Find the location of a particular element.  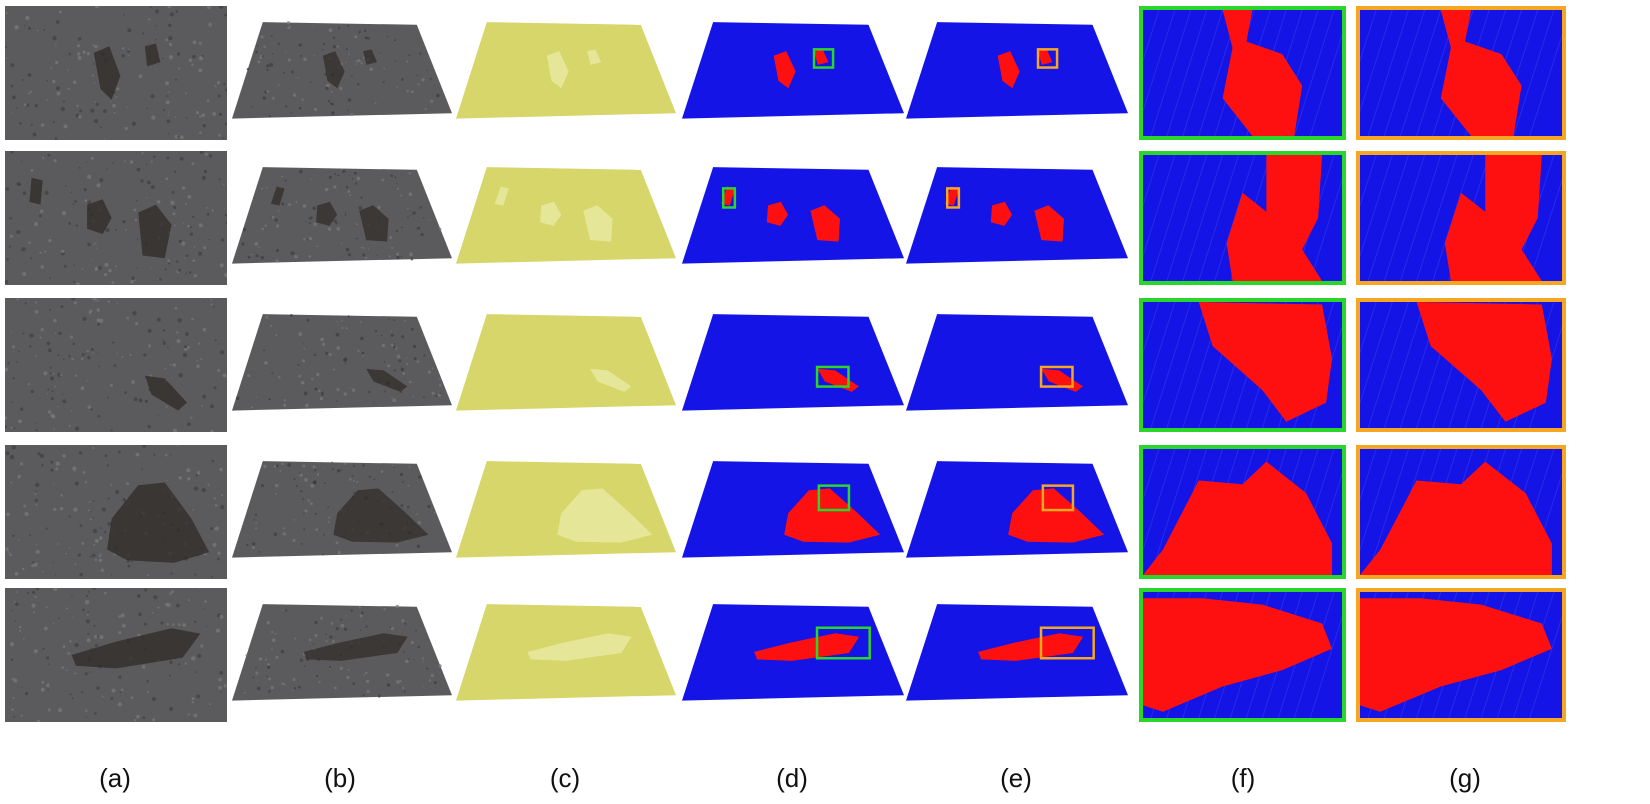

column-label-b: (b) is located at coordinates (340, 778).